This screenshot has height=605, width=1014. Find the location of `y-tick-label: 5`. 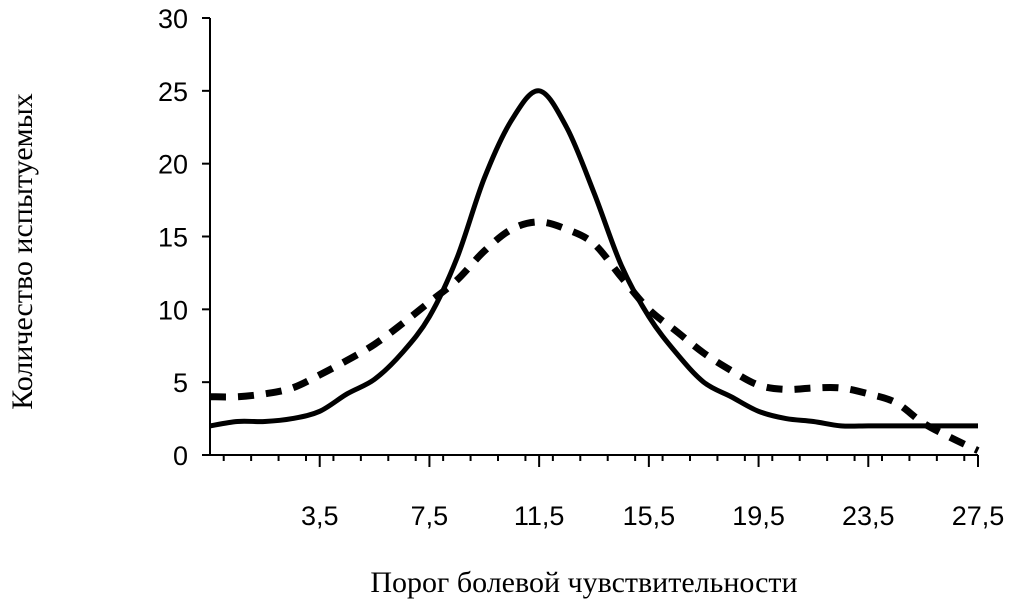

y-tick-label: 5 is located at coordinates (180, 383).